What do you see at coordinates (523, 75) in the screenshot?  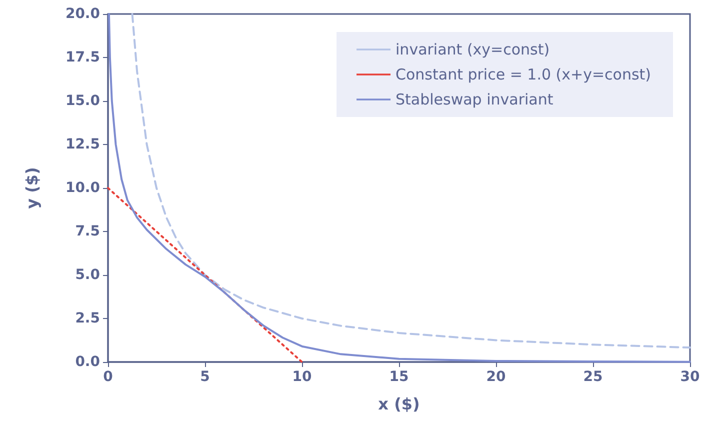 I see `legend-label: Constant price = 1.0 (x+y=const)` at bounding box center [523, 75].